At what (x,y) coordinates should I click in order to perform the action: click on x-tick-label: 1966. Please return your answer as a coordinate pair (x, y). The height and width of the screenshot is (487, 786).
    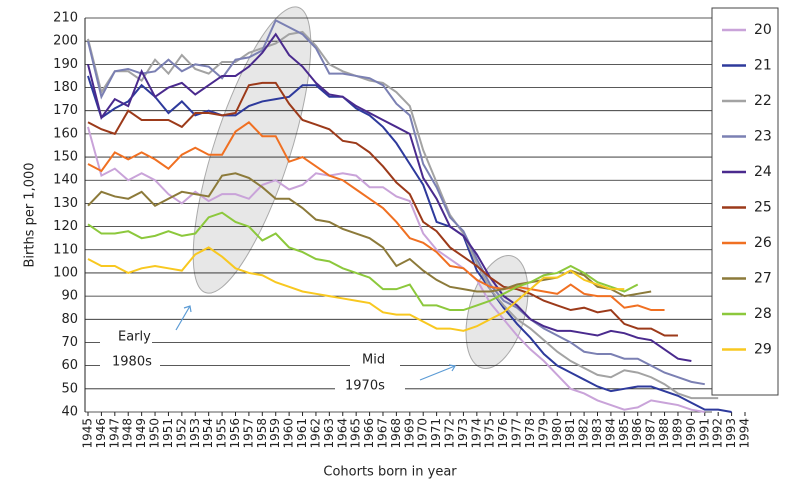
    Looking at the image, I should click on (369, 433).